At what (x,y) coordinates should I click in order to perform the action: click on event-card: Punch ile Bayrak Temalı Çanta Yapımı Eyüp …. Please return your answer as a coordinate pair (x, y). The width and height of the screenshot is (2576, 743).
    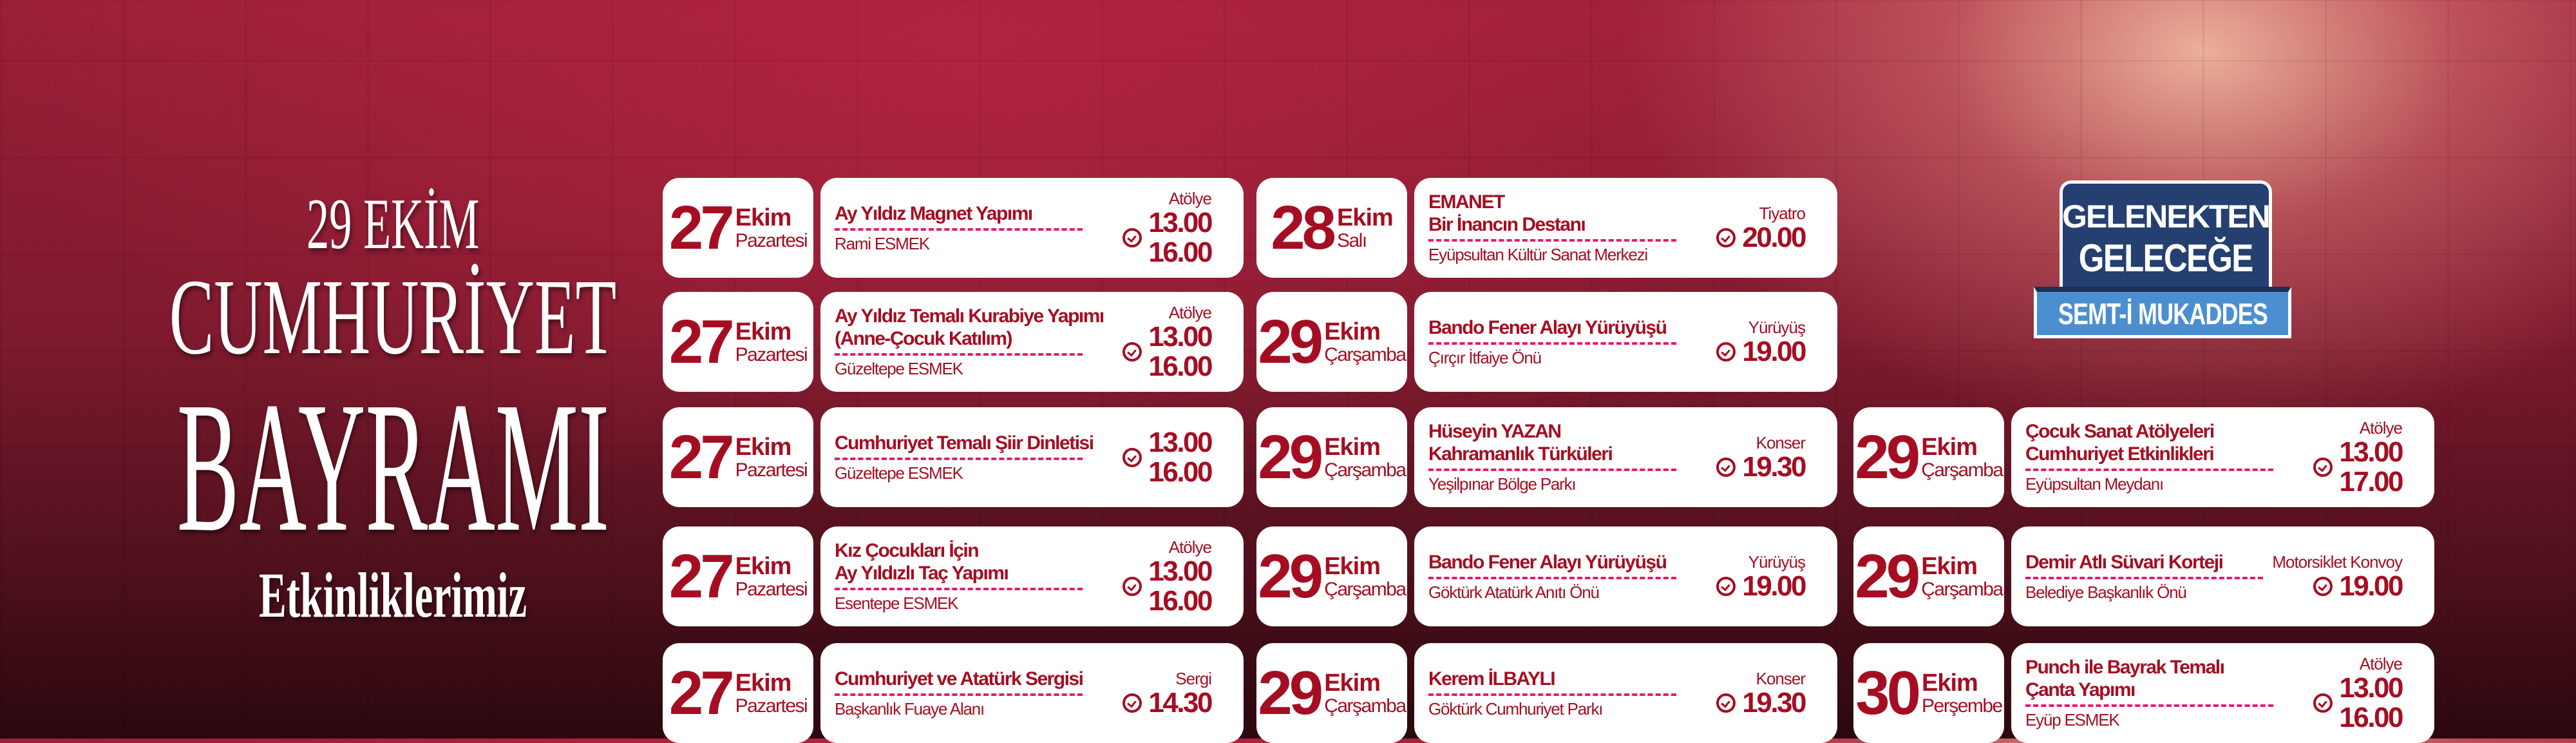
    Looking at the image, I should click on (2222, 693).